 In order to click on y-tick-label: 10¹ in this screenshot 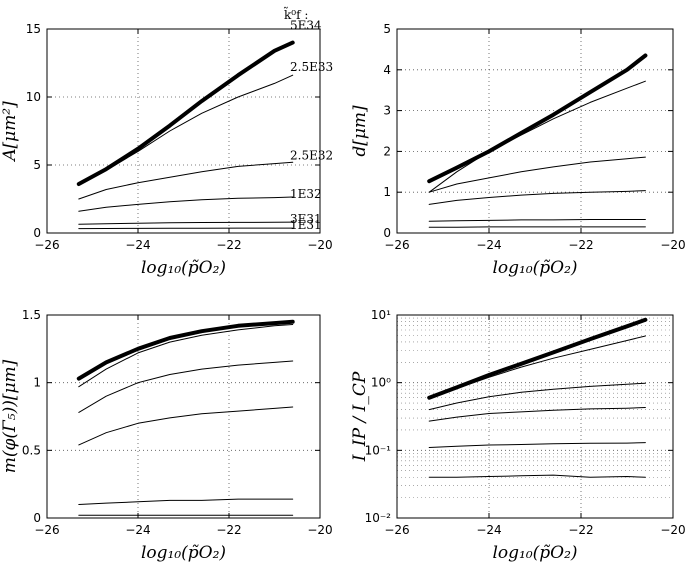, I will do `click(381, 315)`.